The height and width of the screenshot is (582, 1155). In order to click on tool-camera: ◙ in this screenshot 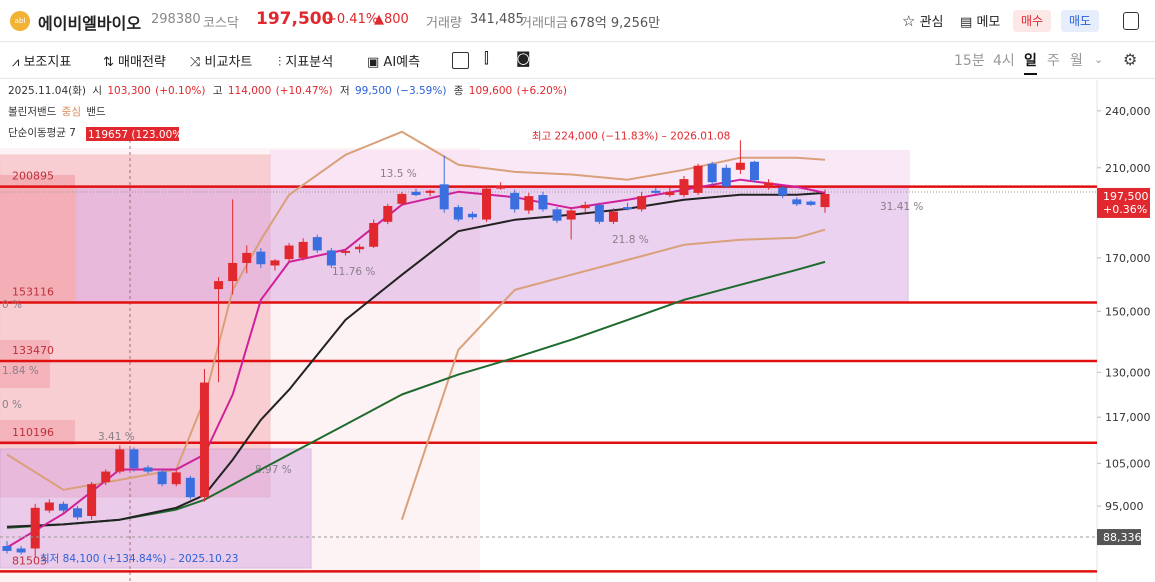, I will do `click(523, 58)`.